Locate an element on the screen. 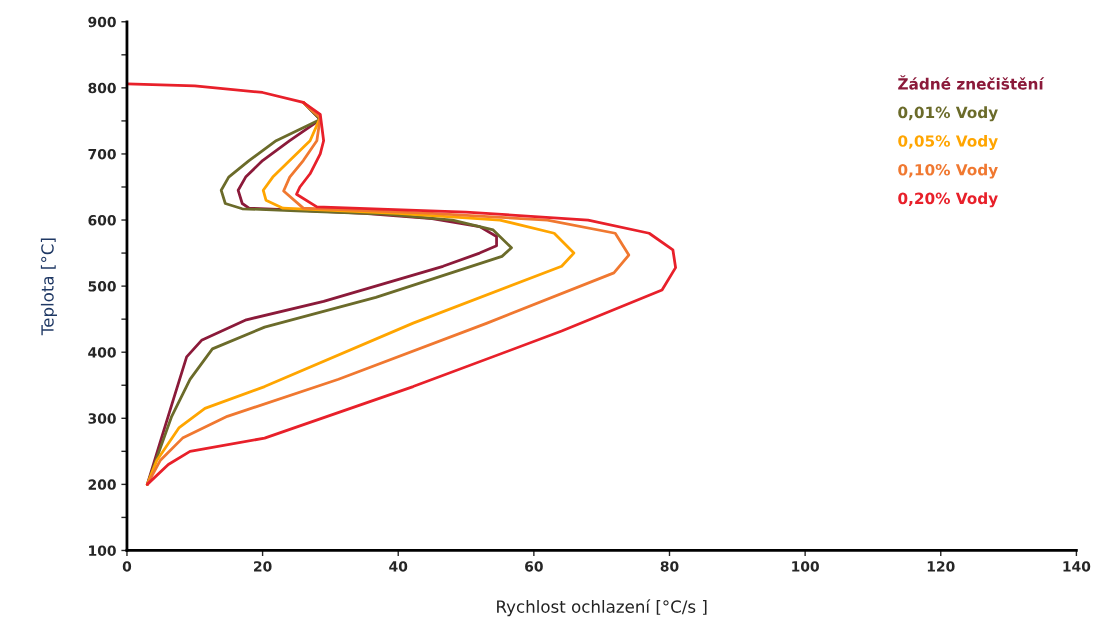 This screenshot has width=1104, height=622. y-tick-label: 900 is located at coordinates (102, 22).